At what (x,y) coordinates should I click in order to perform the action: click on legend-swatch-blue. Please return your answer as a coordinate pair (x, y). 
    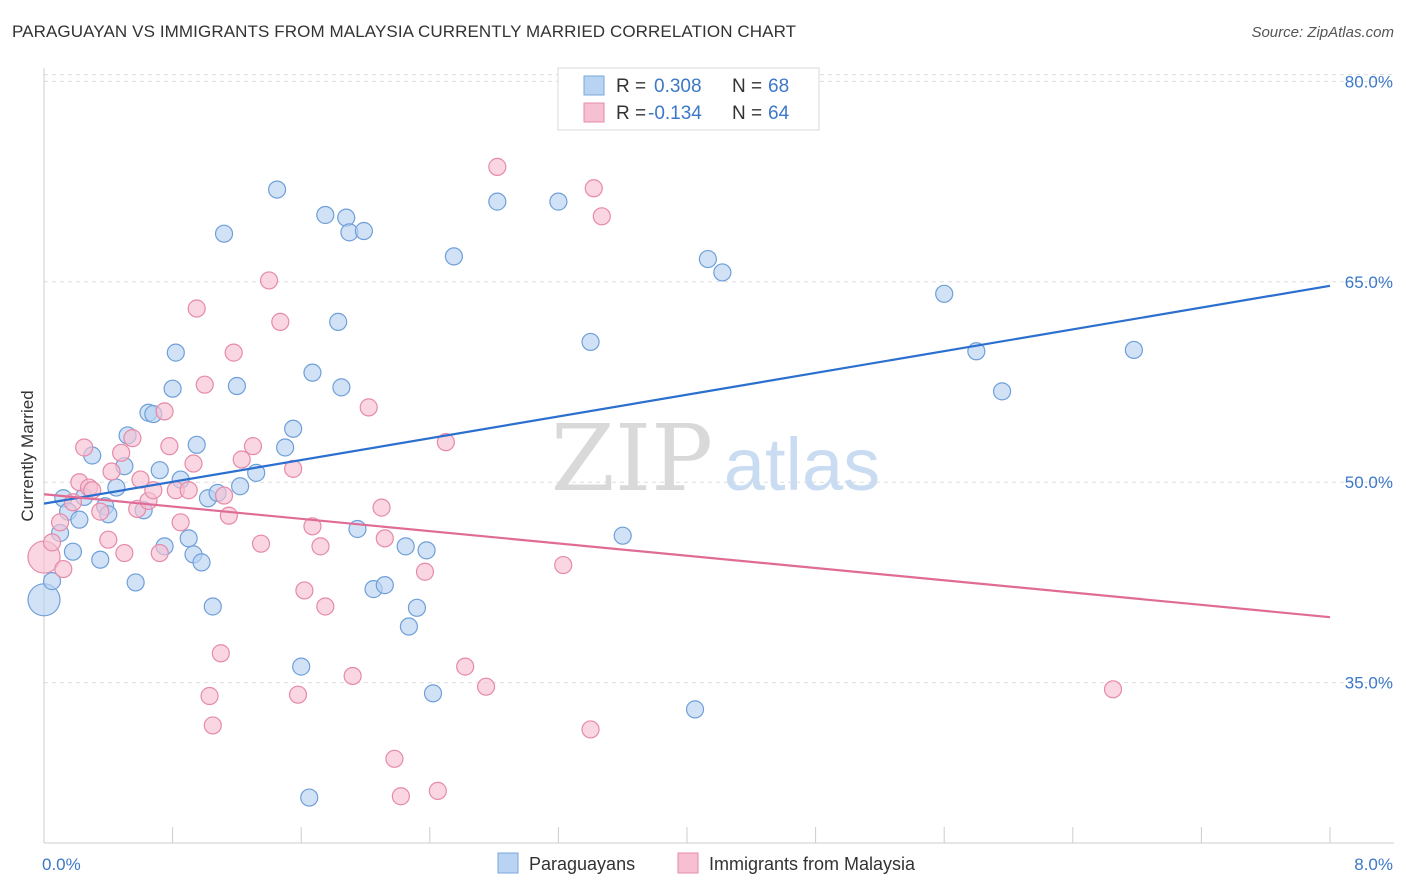
    Looking at the image, I should click on (594, 85).